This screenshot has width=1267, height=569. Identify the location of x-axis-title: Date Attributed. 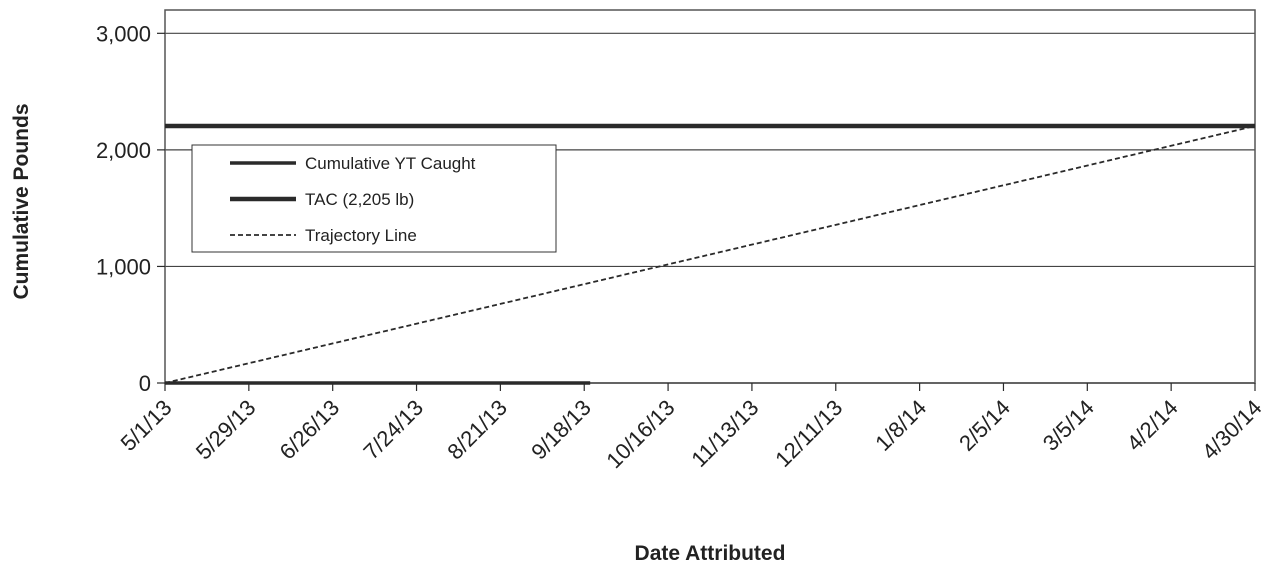
(710, 553).